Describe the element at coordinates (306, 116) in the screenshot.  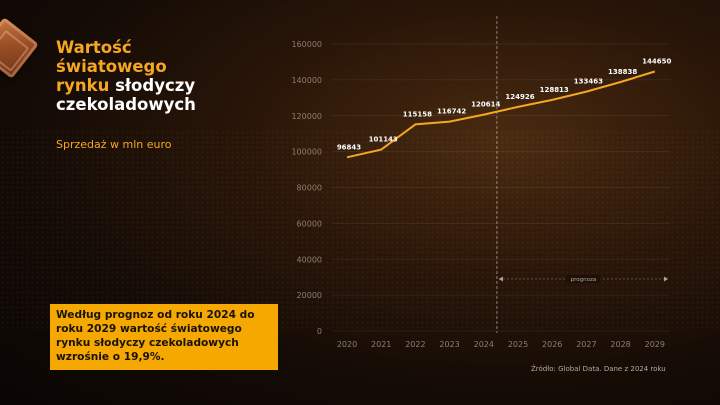
I see `y-tick-label: 120000` at that location.